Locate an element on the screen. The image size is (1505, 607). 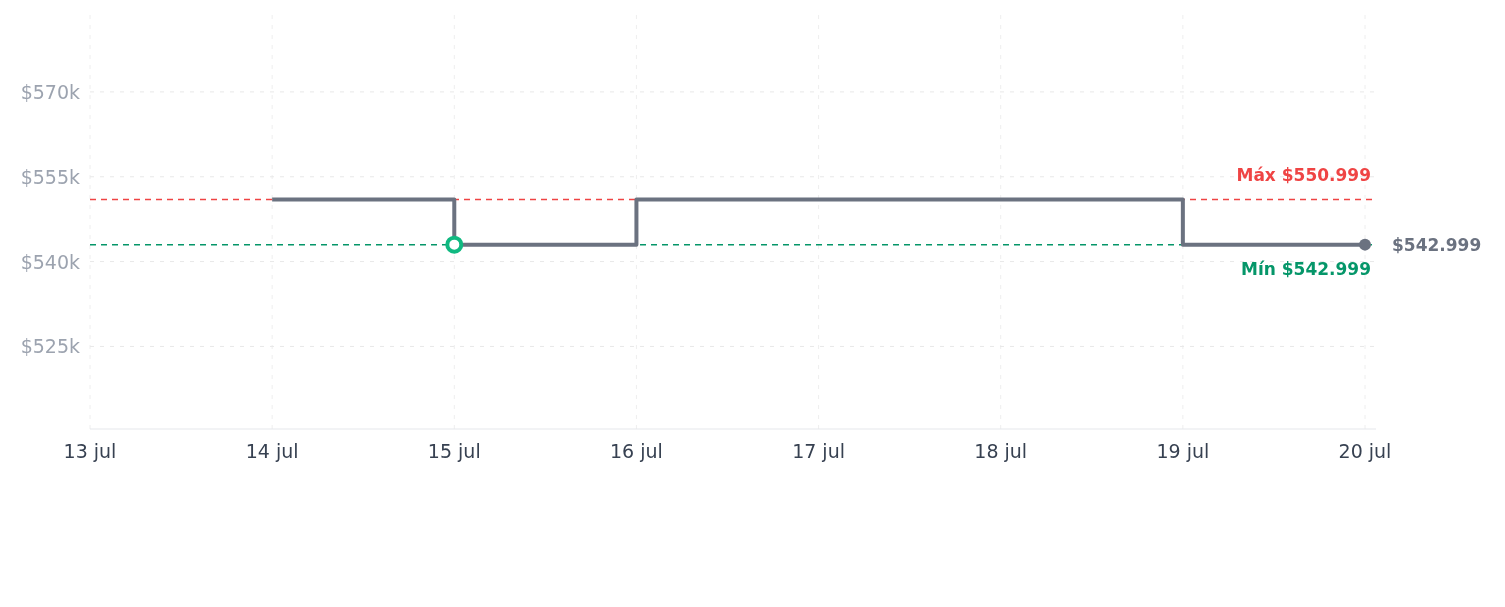
annotation: $542.999 is located at coordinates (1437, 244).